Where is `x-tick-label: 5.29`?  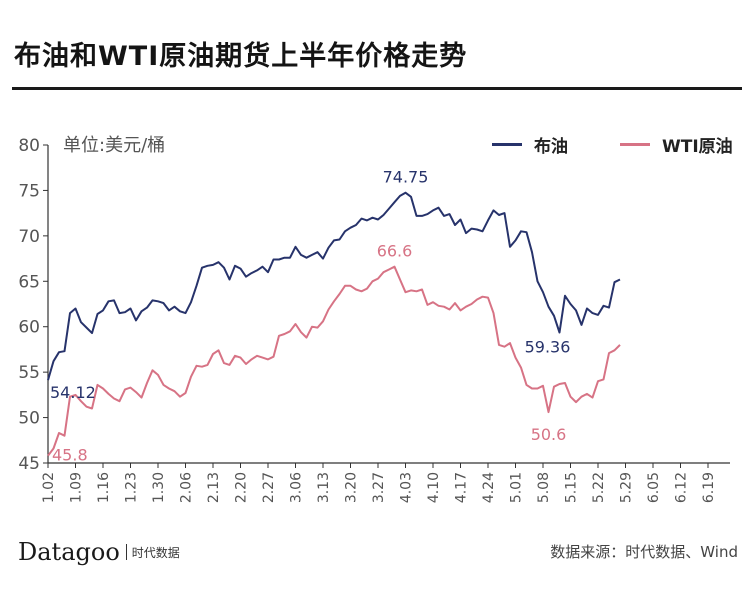
x-tick-label: 5.29 is located at coordinates (627, 487).